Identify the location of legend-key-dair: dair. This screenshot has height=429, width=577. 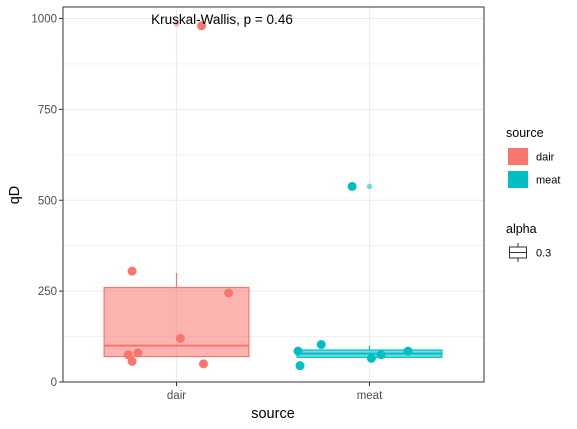
(531, 156).